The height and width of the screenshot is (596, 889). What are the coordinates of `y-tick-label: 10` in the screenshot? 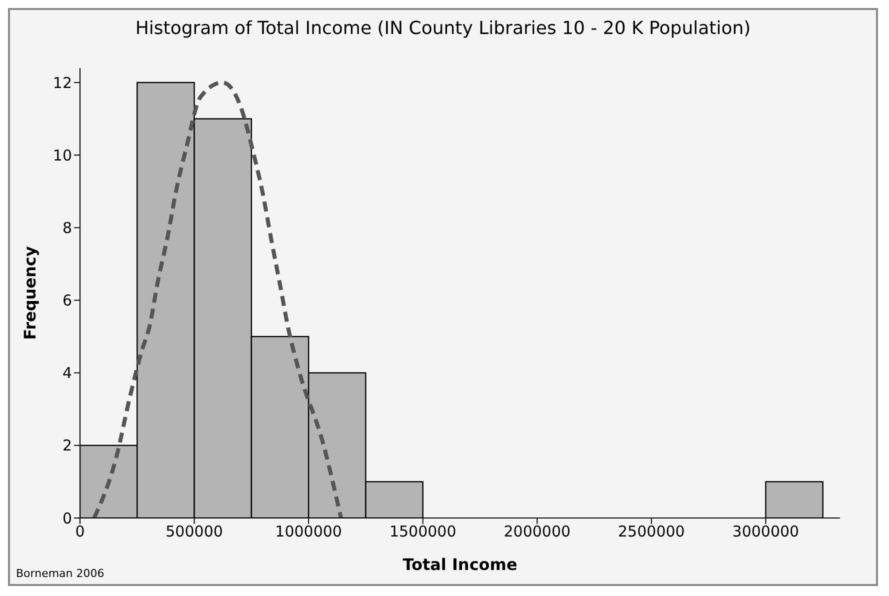 It's located at (62, 155).